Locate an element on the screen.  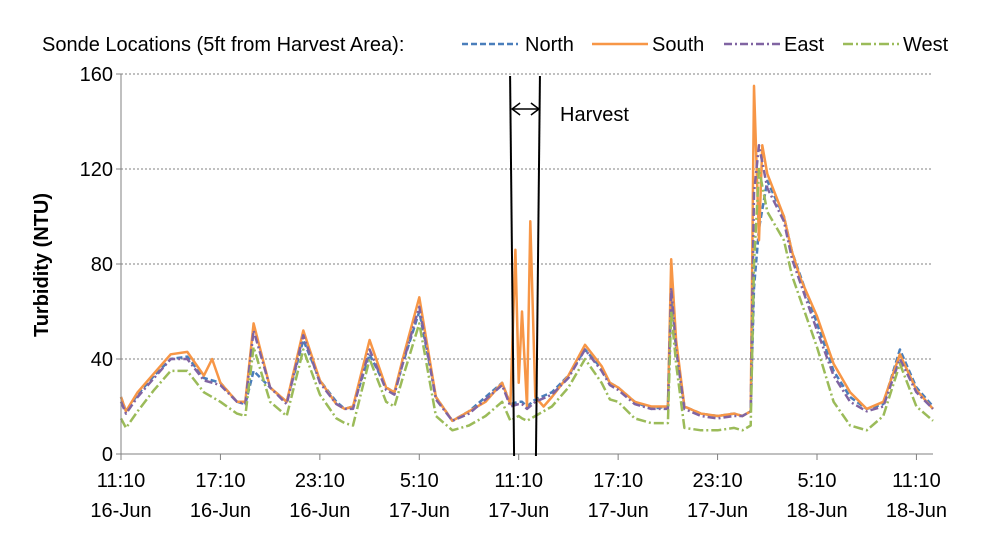
legend-label-west: West is located at coordinates (926, 45).